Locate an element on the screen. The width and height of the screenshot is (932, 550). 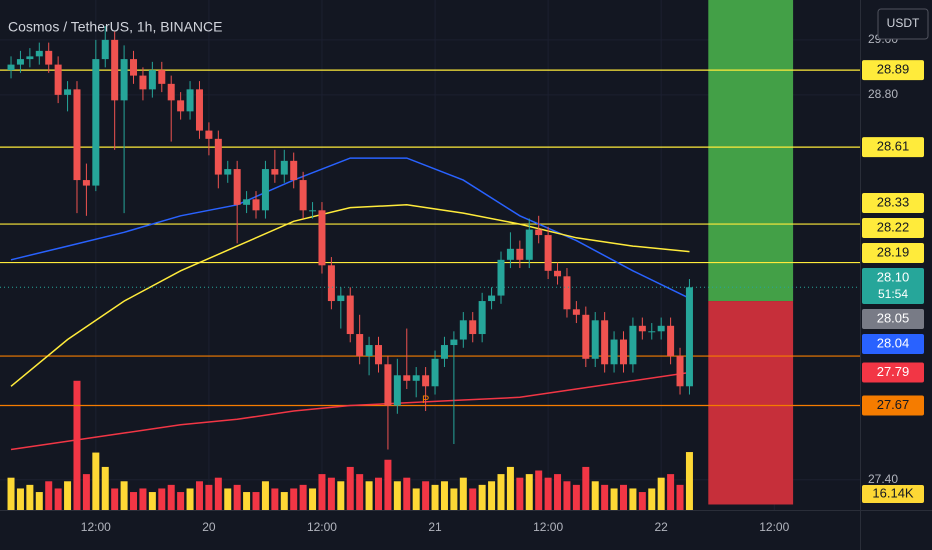
price-tag: 28.19 is located at coordinates (893, 253).